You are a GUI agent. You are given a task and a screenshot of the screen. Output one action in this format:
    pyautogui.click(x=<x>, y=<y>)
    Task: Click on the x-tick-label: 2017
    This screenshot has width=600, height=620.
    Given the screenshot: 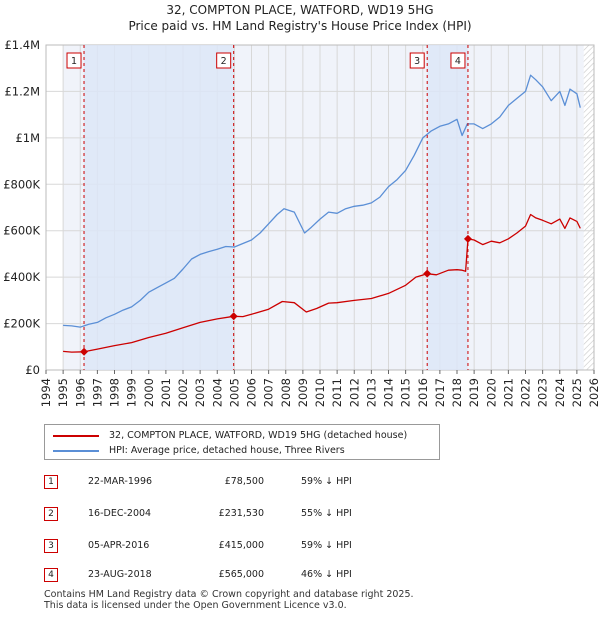 What is the action you would take?
    pyautogui.click(x=440, y=392)
    